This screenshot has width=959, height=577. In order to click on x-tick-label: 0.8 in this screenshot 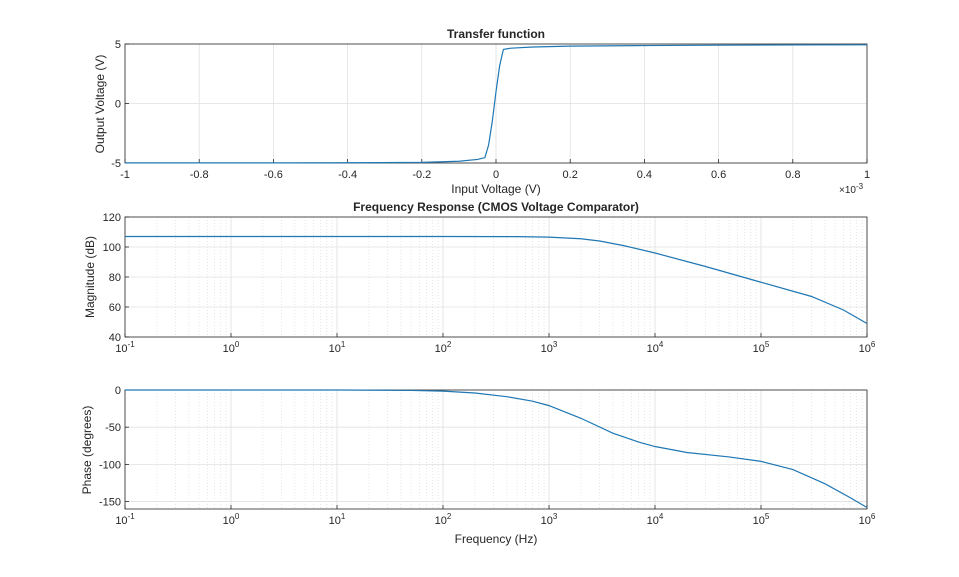, I will do `click(792, 175)`.